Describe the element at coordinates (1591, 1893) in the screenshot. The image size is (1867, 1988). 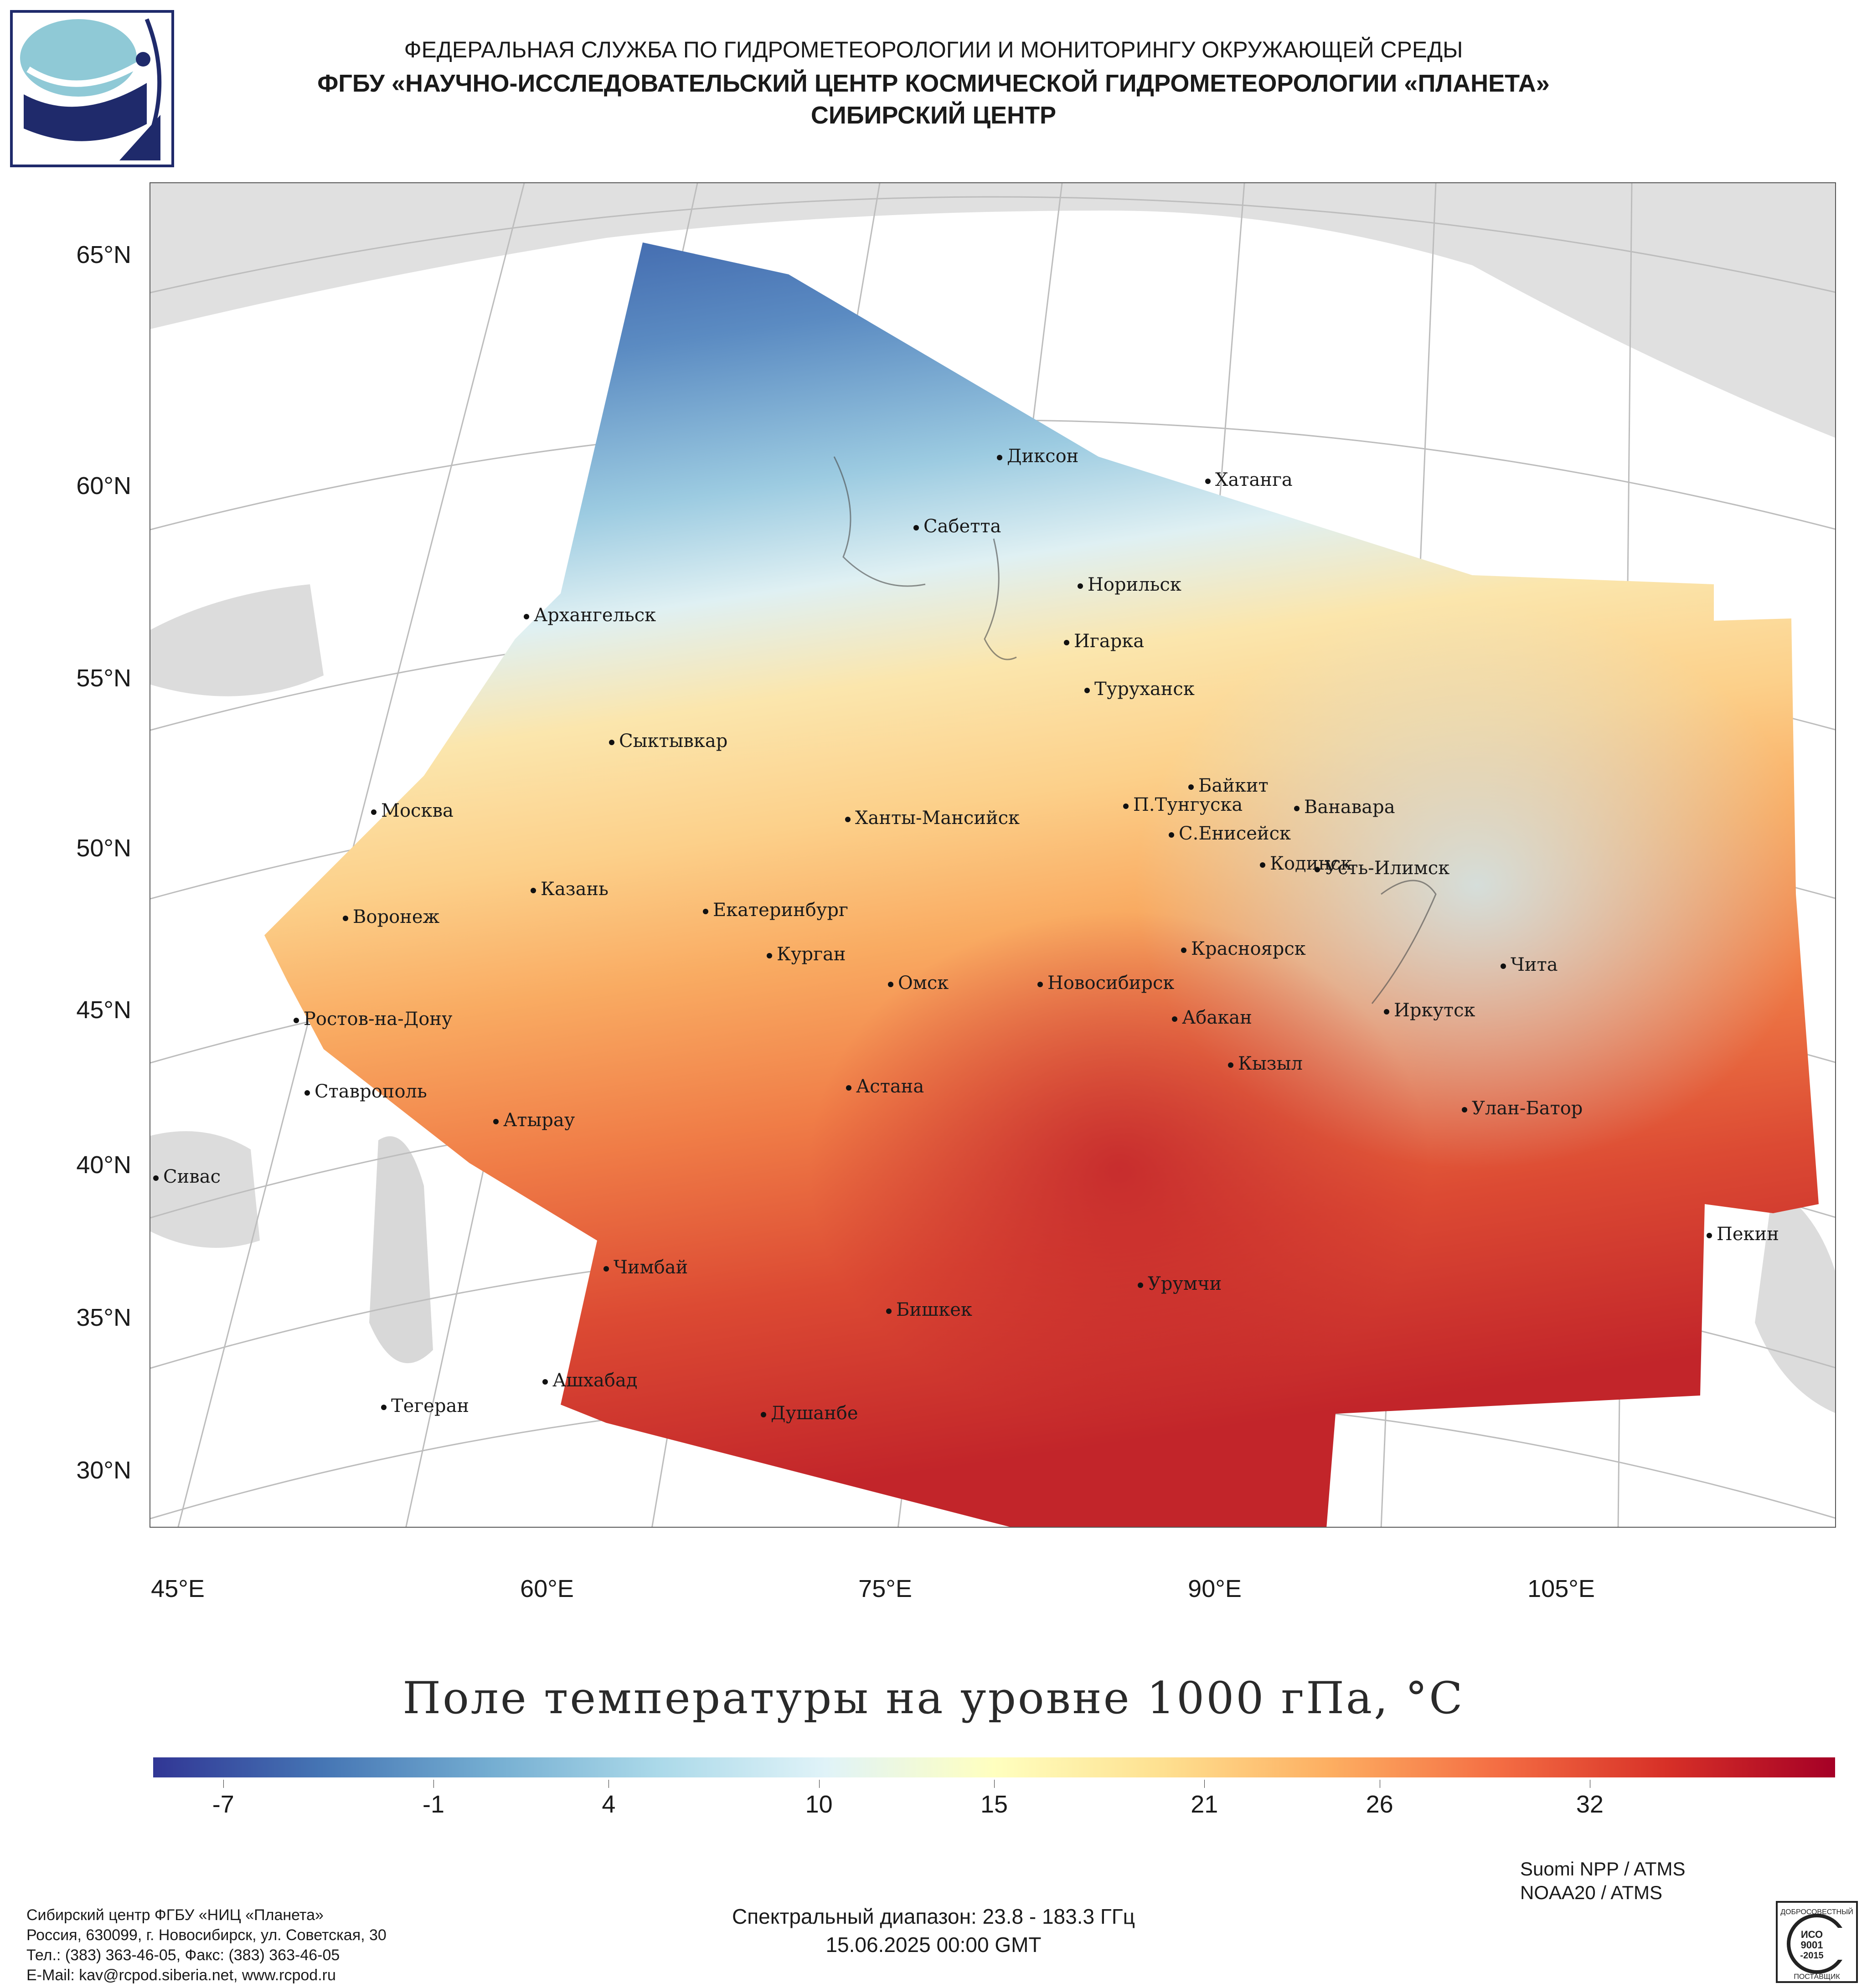
I see `satellite-name: NOAA20 / ATMS` at that location.